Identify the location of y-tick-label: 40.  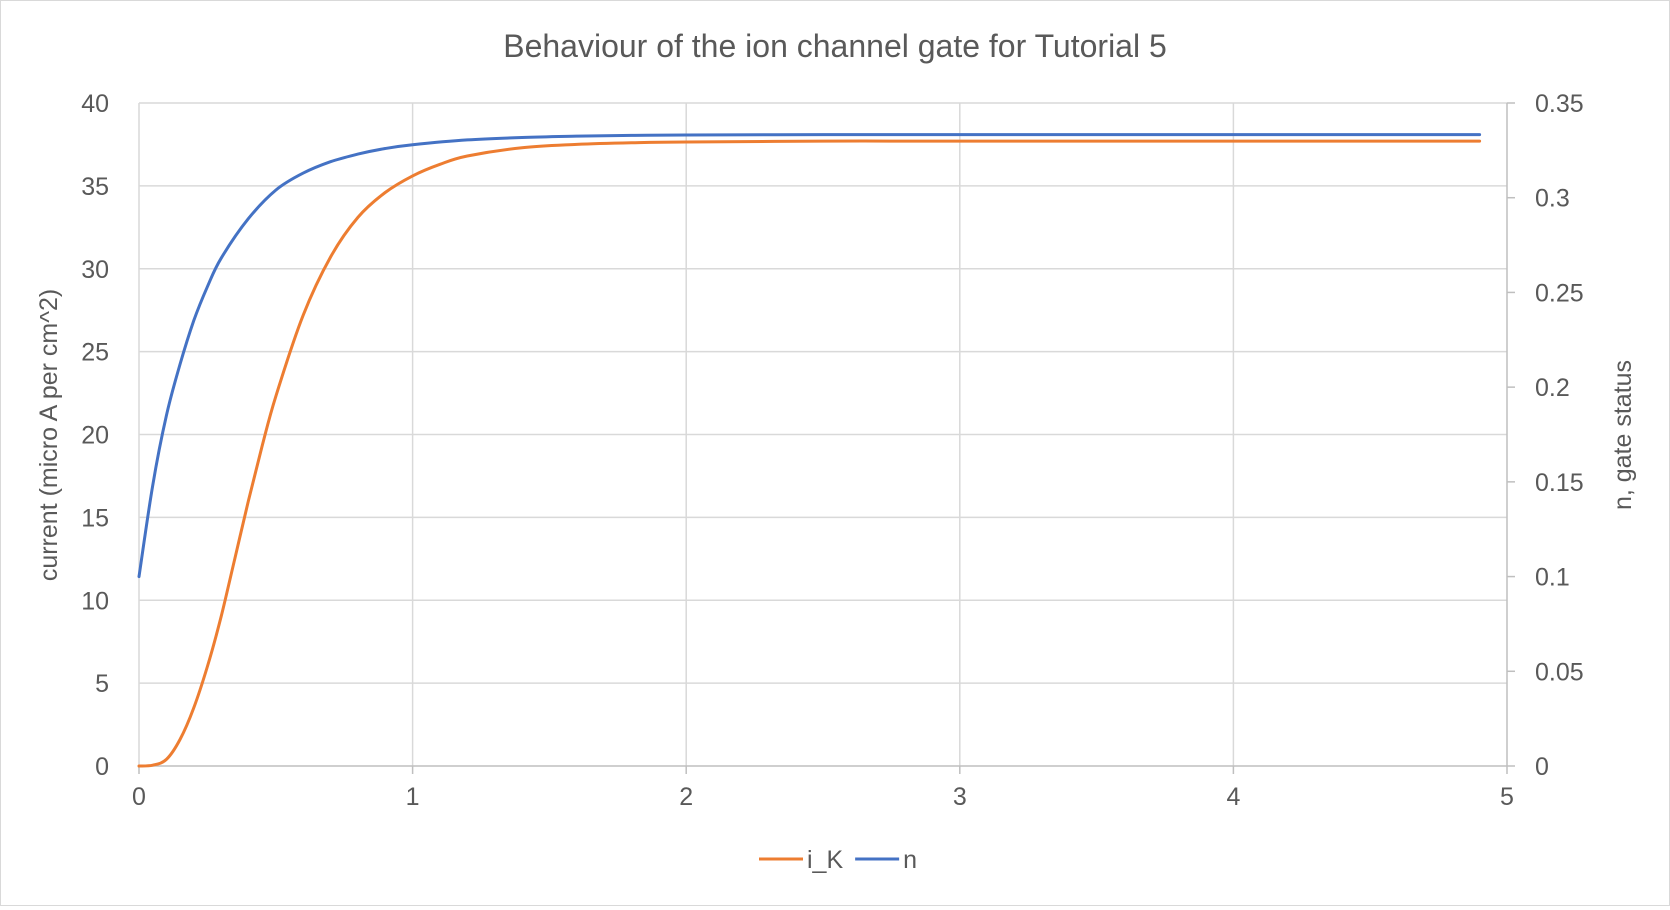
(95, 104).